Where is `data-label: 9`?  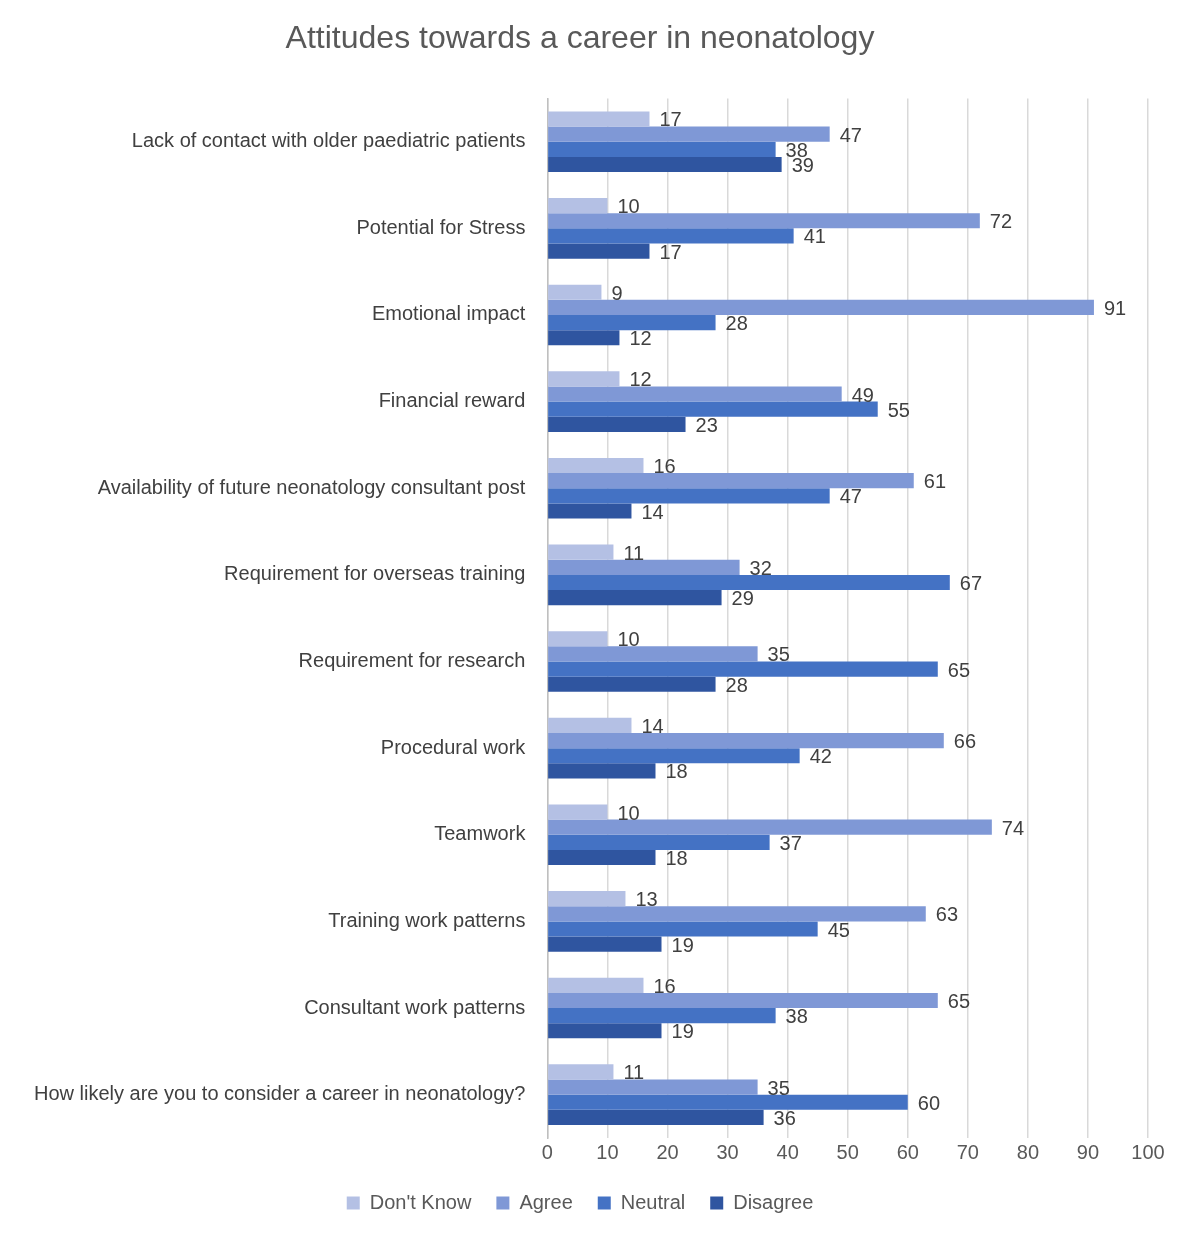
data-label: 9 is located at coordinates (617, 292).